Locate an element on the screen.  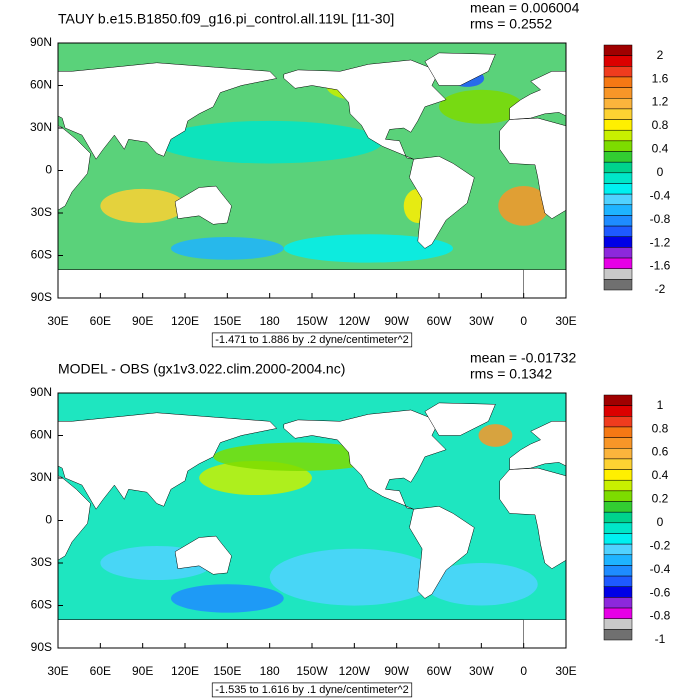
x-tick-label: 60E is located at coordinates (100, 671).